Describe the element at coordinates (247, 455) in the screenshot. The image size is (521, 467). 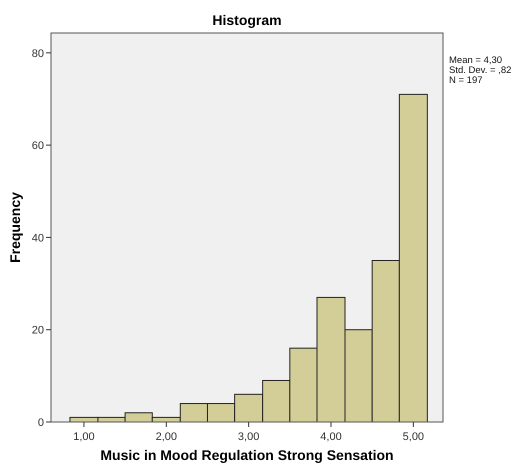
I see `x-axis-title: Music in Mood Regulation Strong Sensation` at that location.